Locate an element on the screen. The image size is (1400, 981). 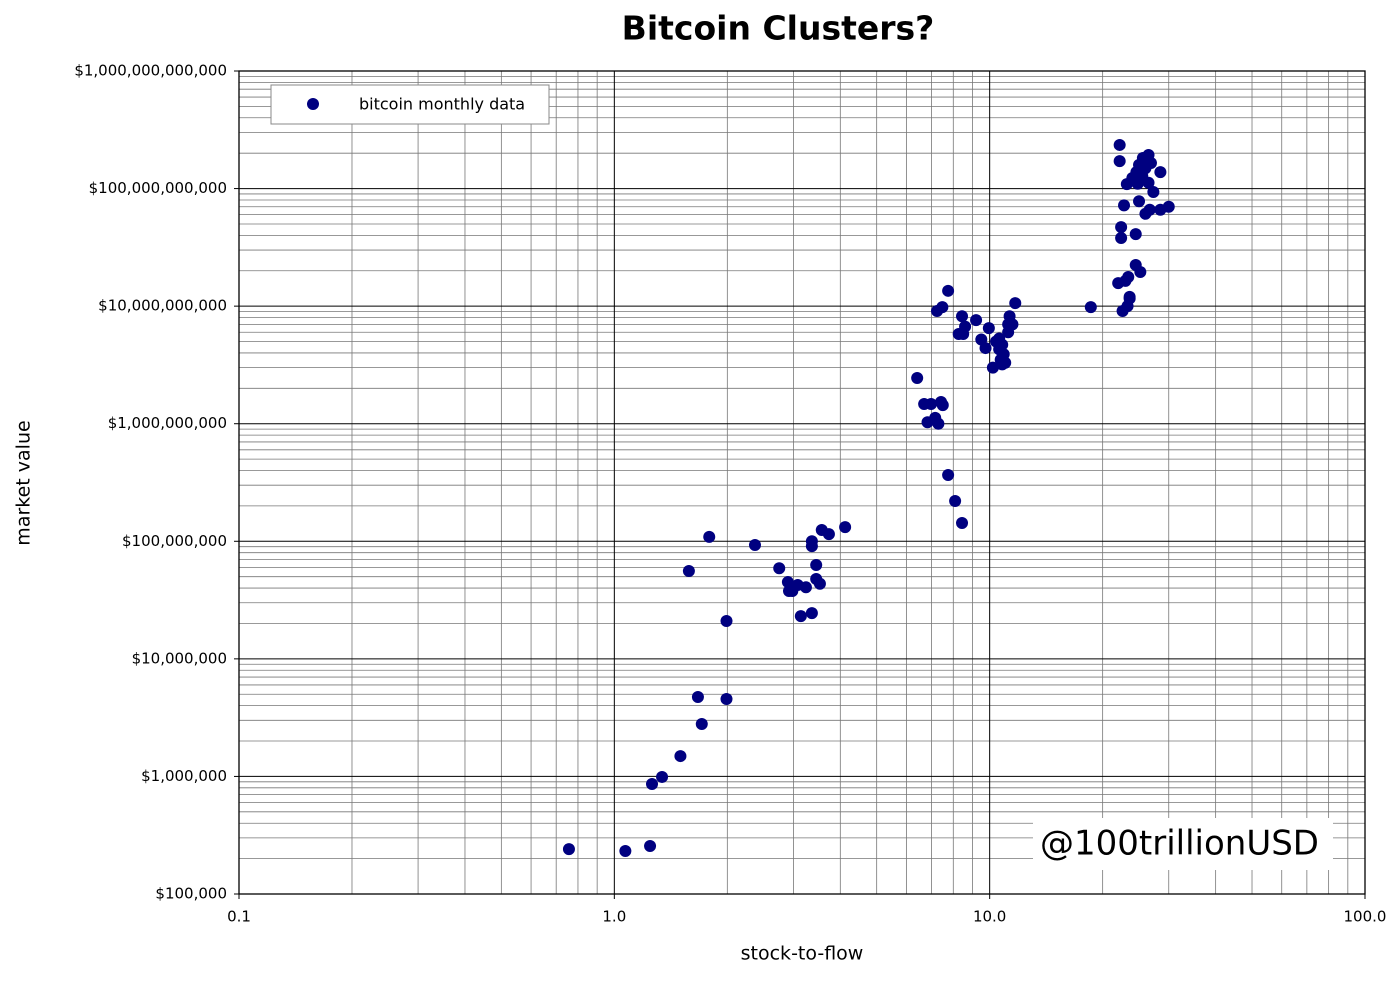
y-tick-label: $1,000,000,000 is located at coordinates (167, 423).